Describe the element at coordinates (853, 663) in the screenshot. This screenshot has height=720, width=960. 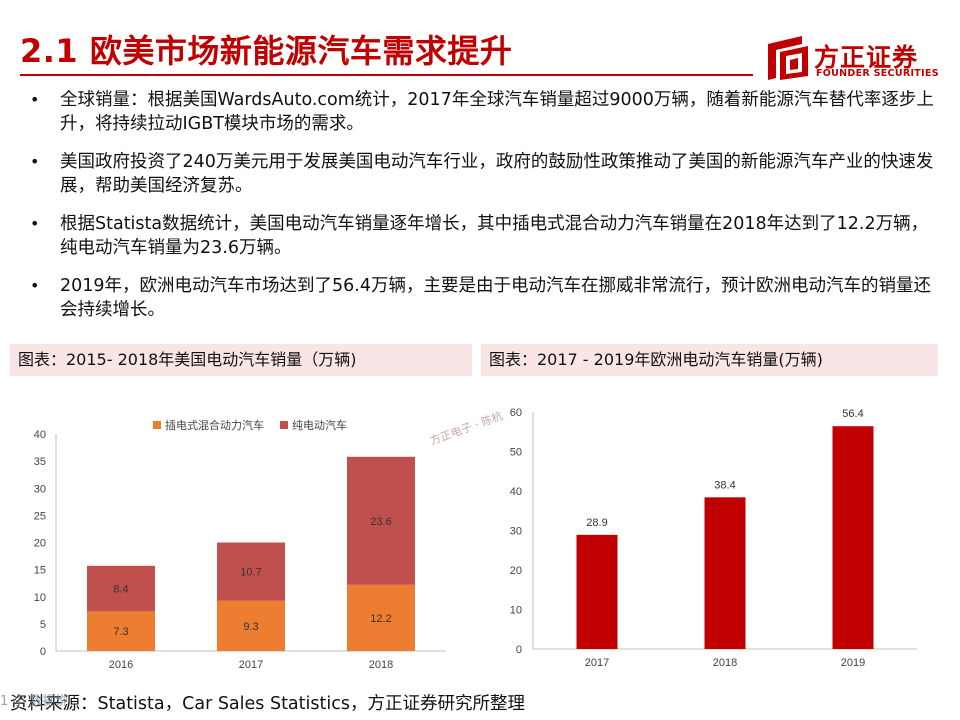
I see `x-tick-label: 2019` at that location.